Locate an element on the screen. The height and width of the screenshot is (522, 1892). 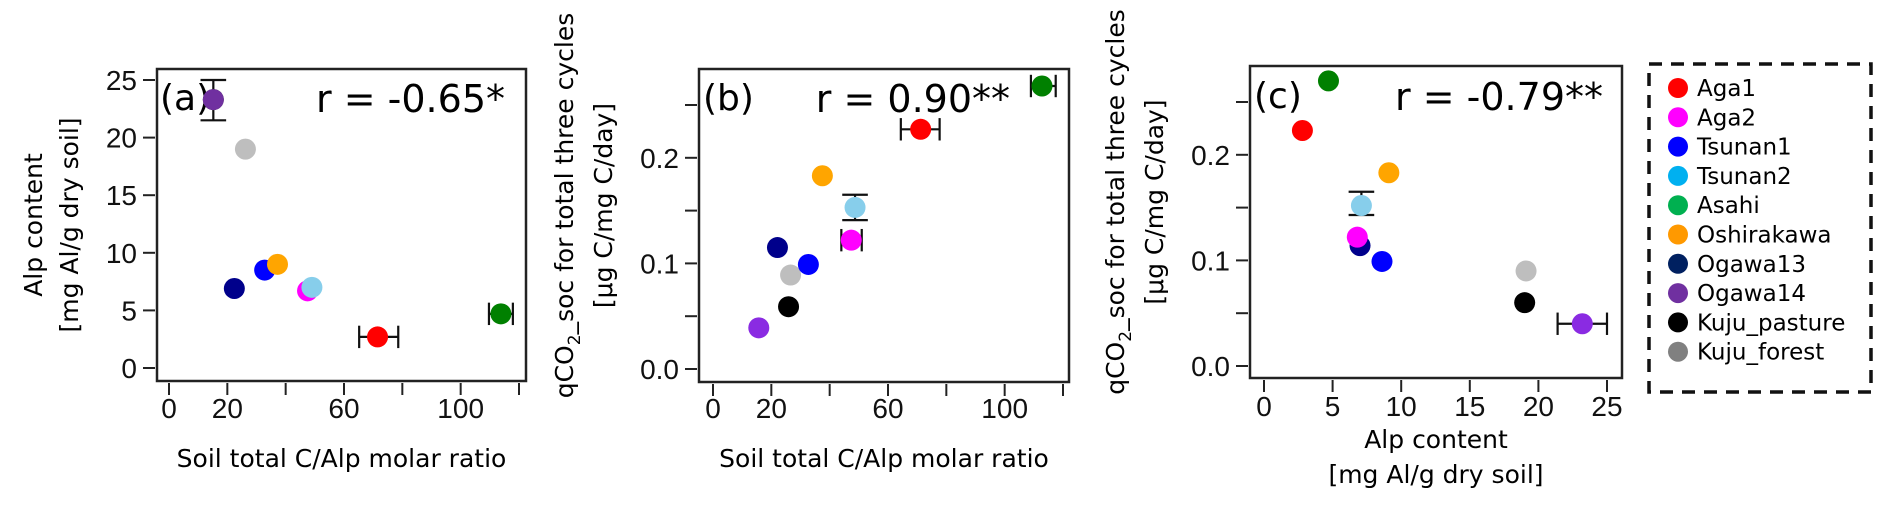
y-tick-label: 15 is located at coordinates (121, 195).